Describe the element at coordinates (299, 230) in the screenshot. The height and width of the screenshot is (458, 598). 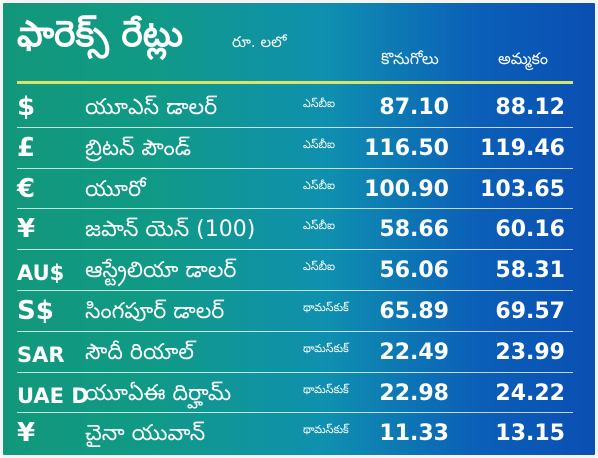
I see `rate-row-jpy: ¥ జపాన్ యెన్ (100) ఎస్‌బీఐ 58.66 60.16` at that location.